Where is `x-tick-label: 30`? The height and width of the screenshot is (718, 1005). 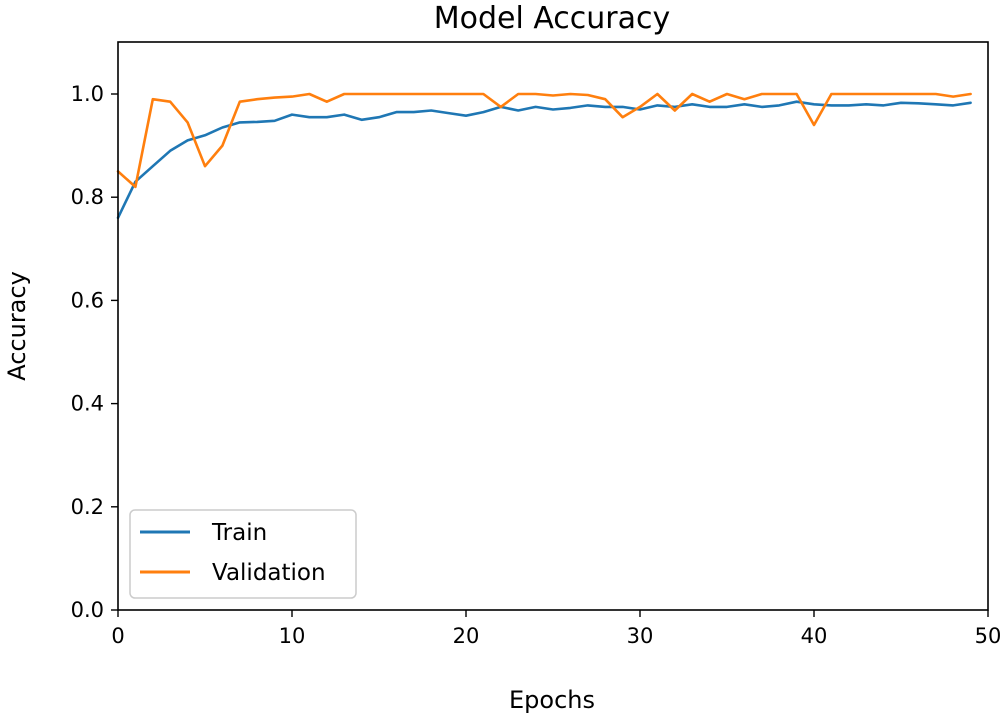 x-tick-label: 30 is located at coordinates (640, 636).